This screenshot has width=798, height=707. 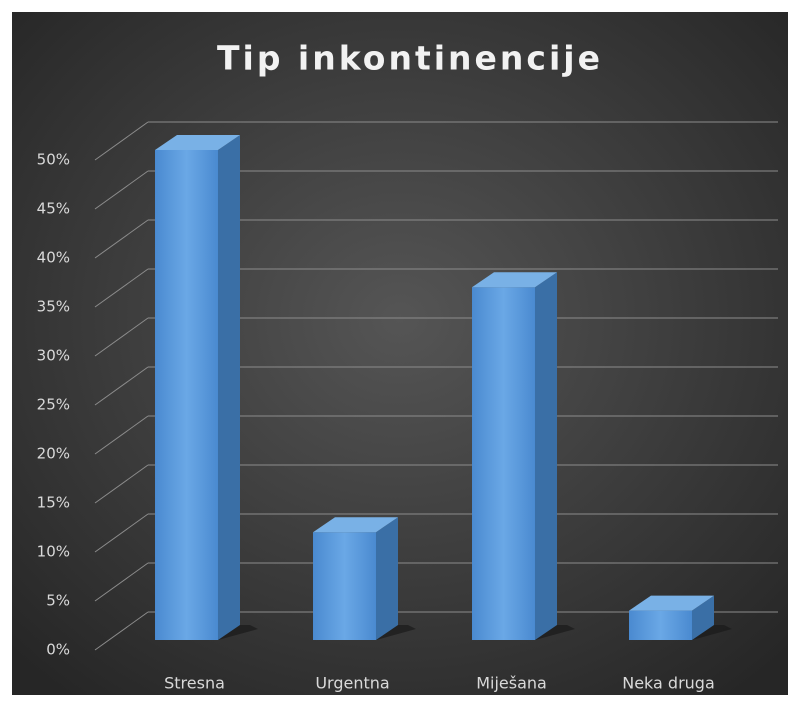 I want to click on y-tick-label: 40%, so click(x=53, y=258).